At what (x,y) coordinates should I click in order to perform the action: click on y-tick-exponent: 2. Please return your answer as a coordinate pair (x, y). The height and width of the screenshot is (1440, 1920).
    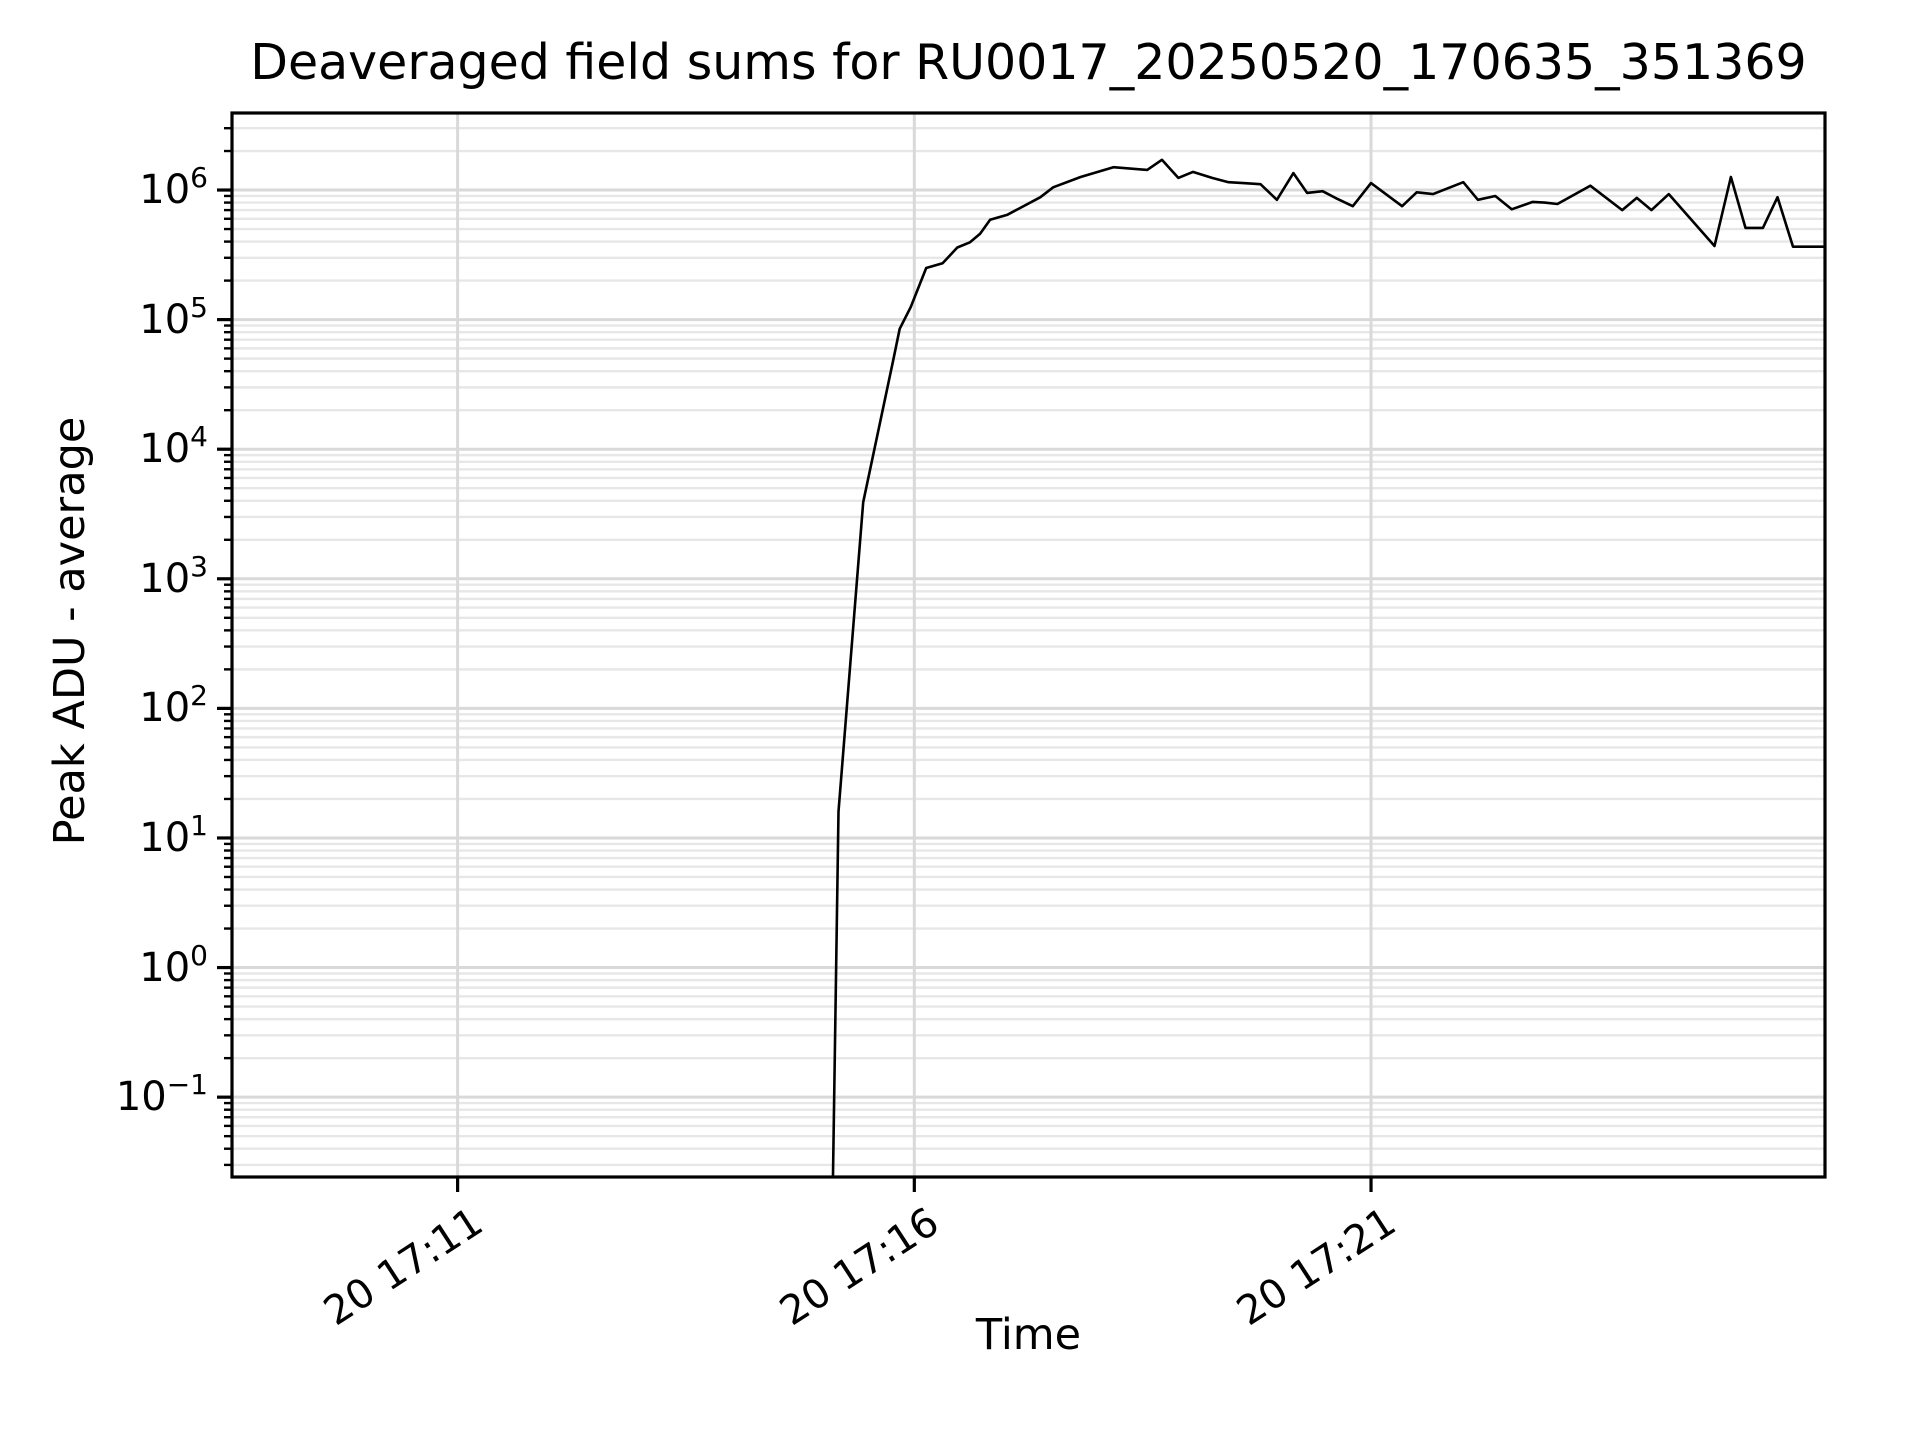
    Looking at the image, I should click on (199, 696).